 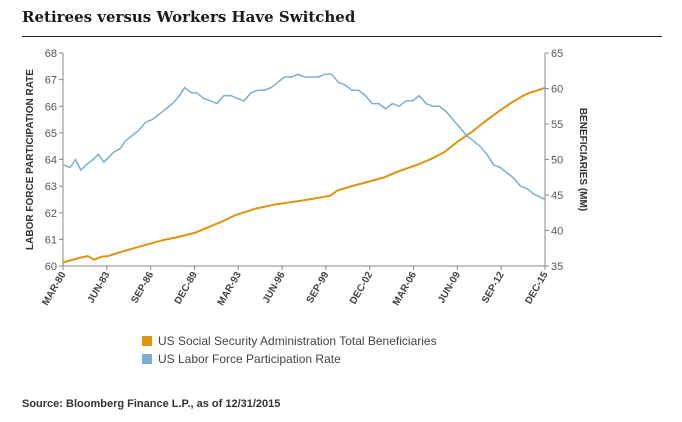 I want to click on title-divider, so click(x=342, y=36).